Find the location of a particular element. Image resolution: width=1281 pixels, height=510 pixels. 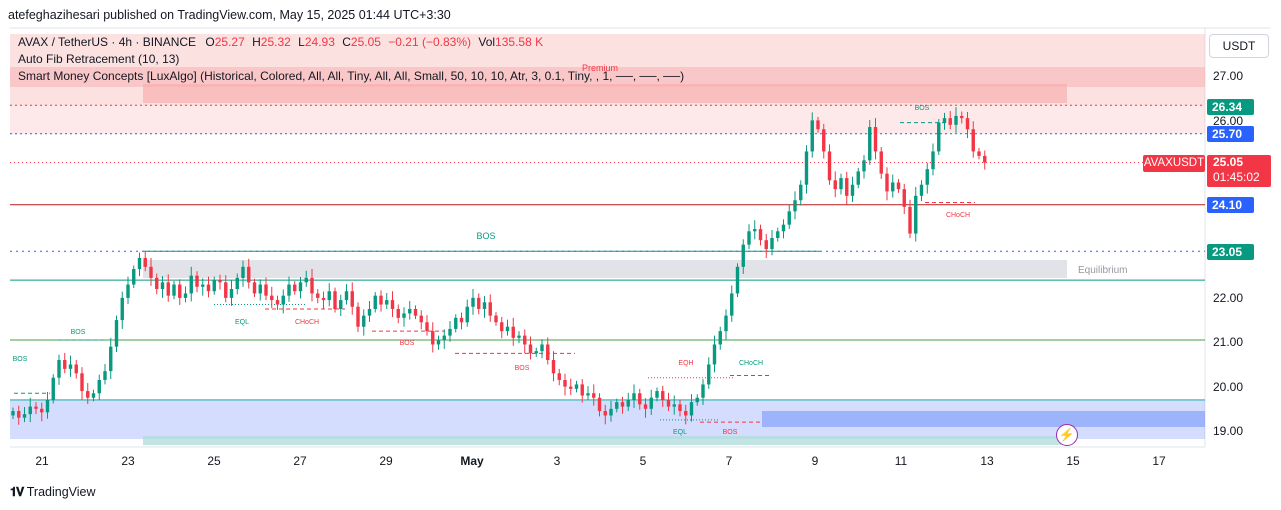

smc-label: BOS is located at coordinates (522, 368).